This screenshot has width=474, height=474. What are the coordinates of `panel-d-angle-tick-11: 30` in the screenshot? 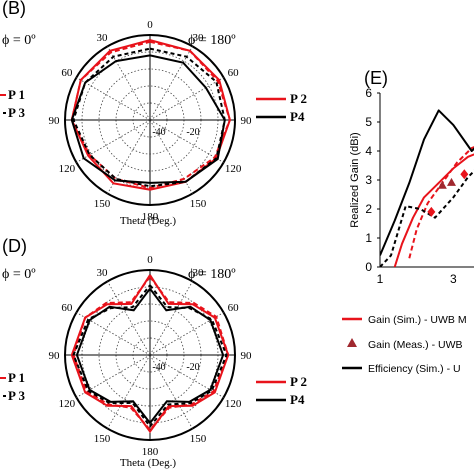 It's located at (103, 273).